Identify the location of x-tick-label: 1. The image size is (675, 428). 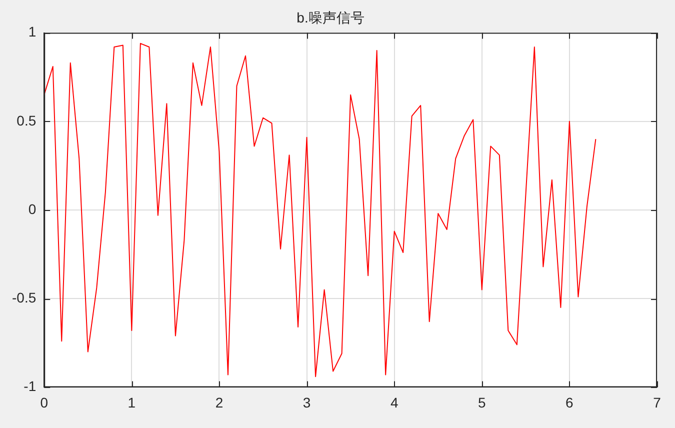
(132, 402).